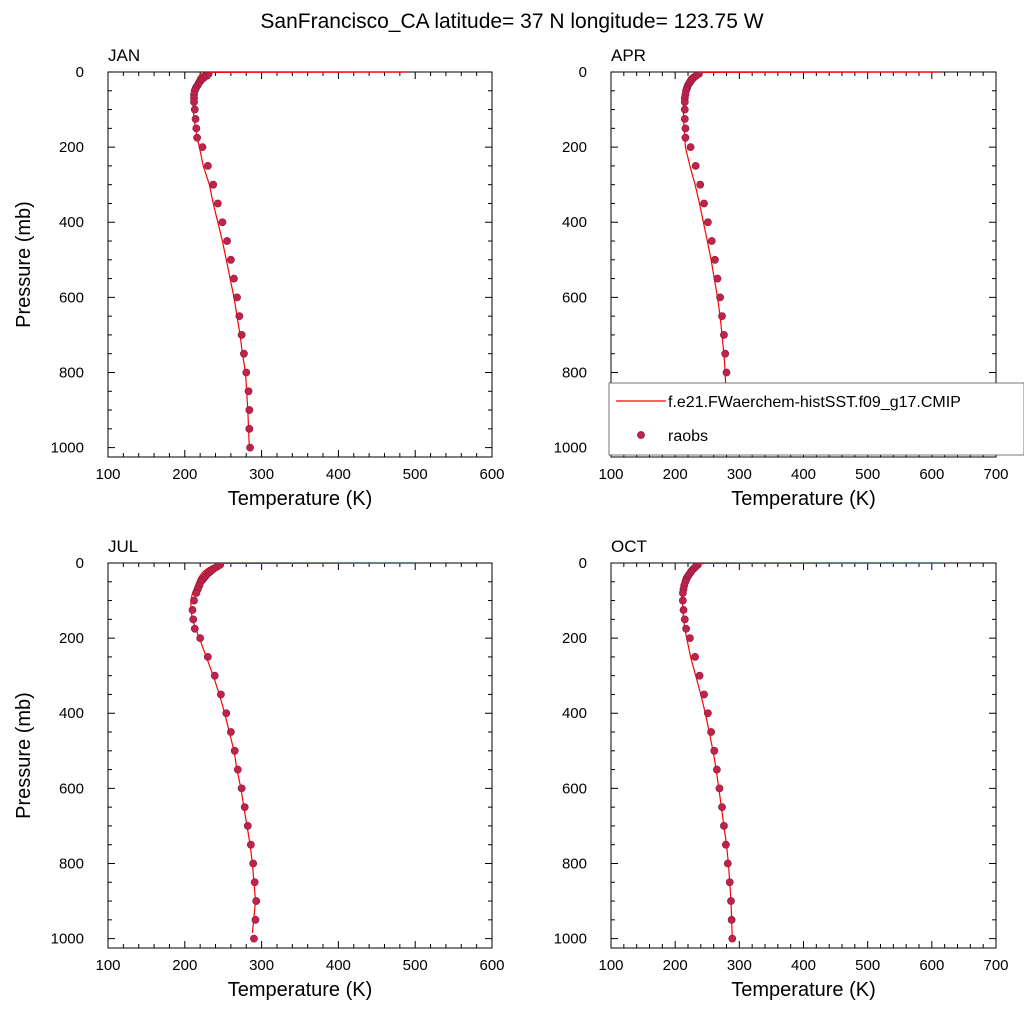 The width and height of the screenshot is (1024, 1024). I want to click on panel-title: OCT, so click(629, 546).